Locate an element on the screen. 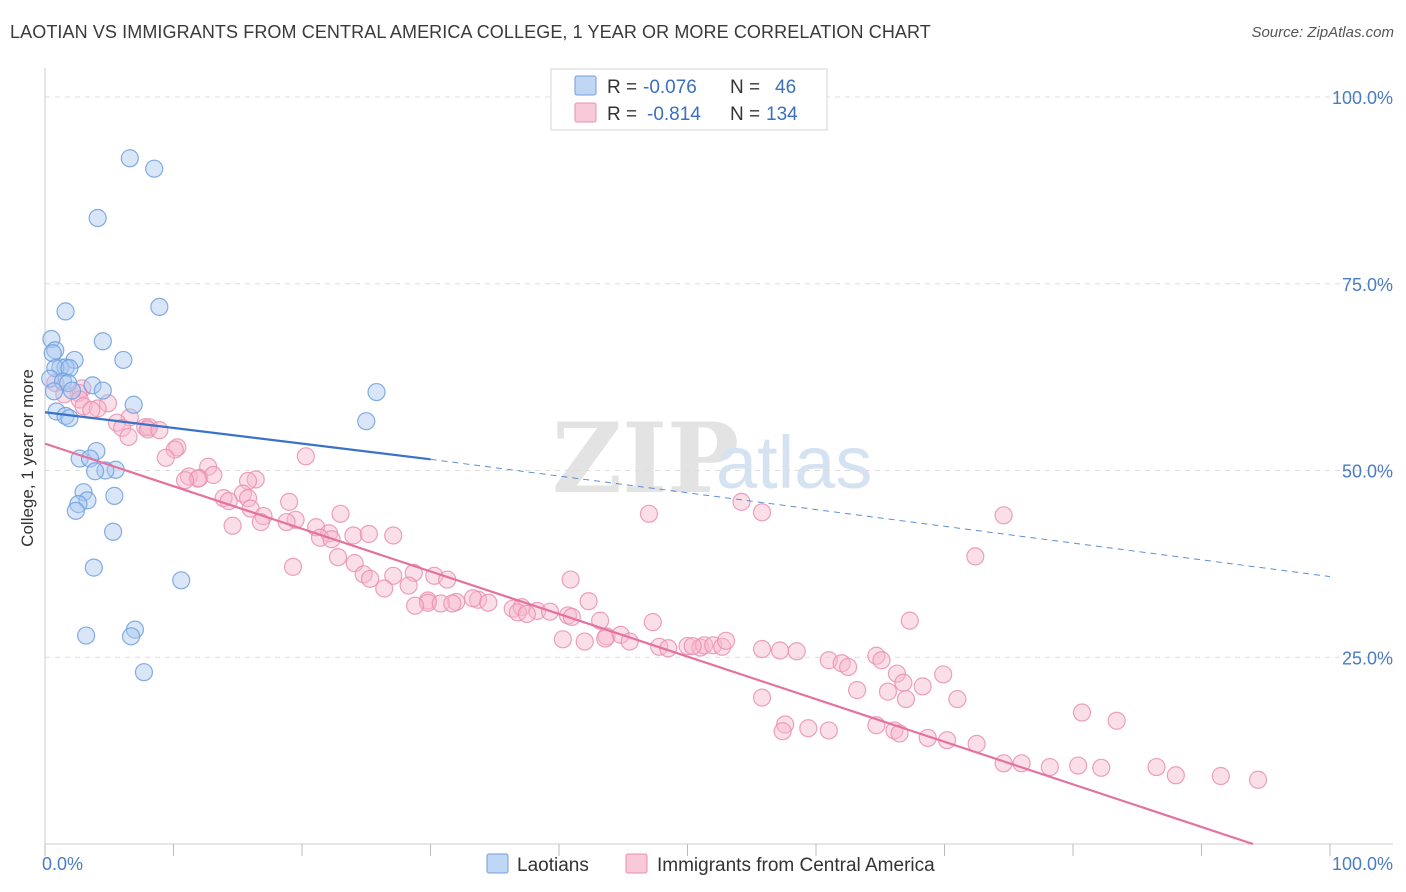 The height and width of the screenshot is (892, 1406). legend-n-label-laotians: N = is located at coordinates (745, 87).